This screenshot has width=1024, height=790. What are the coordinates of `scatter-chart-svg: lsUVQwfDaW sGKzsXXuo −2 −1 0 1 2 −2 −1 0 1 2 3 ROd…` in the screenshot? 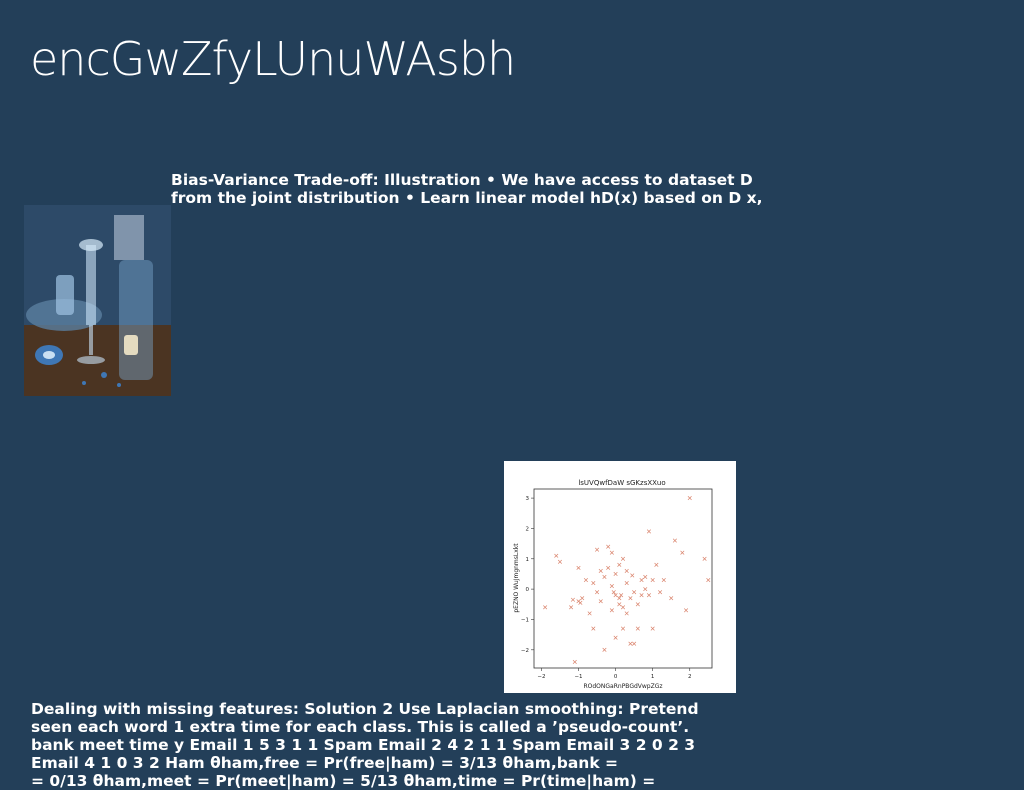 It's located at (613, 584).